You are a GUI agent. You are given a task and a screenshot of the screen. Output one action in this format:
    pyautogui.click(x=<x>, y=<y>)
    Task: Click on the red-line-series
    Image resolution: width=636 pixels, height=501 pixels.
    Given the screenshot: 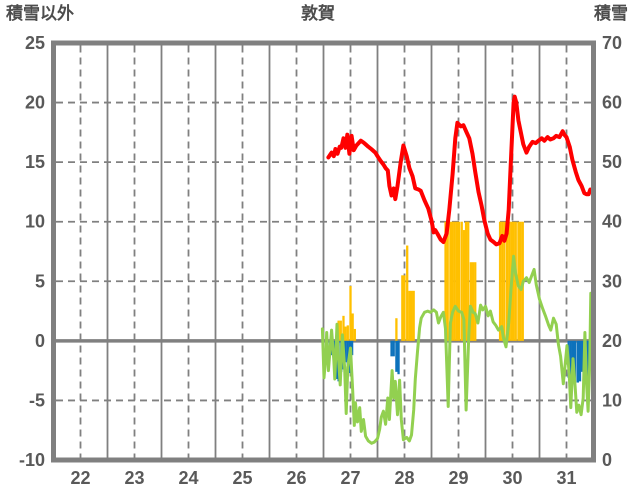 What is the action you would take?
    pyautogui.click(x=459, y=170)
    